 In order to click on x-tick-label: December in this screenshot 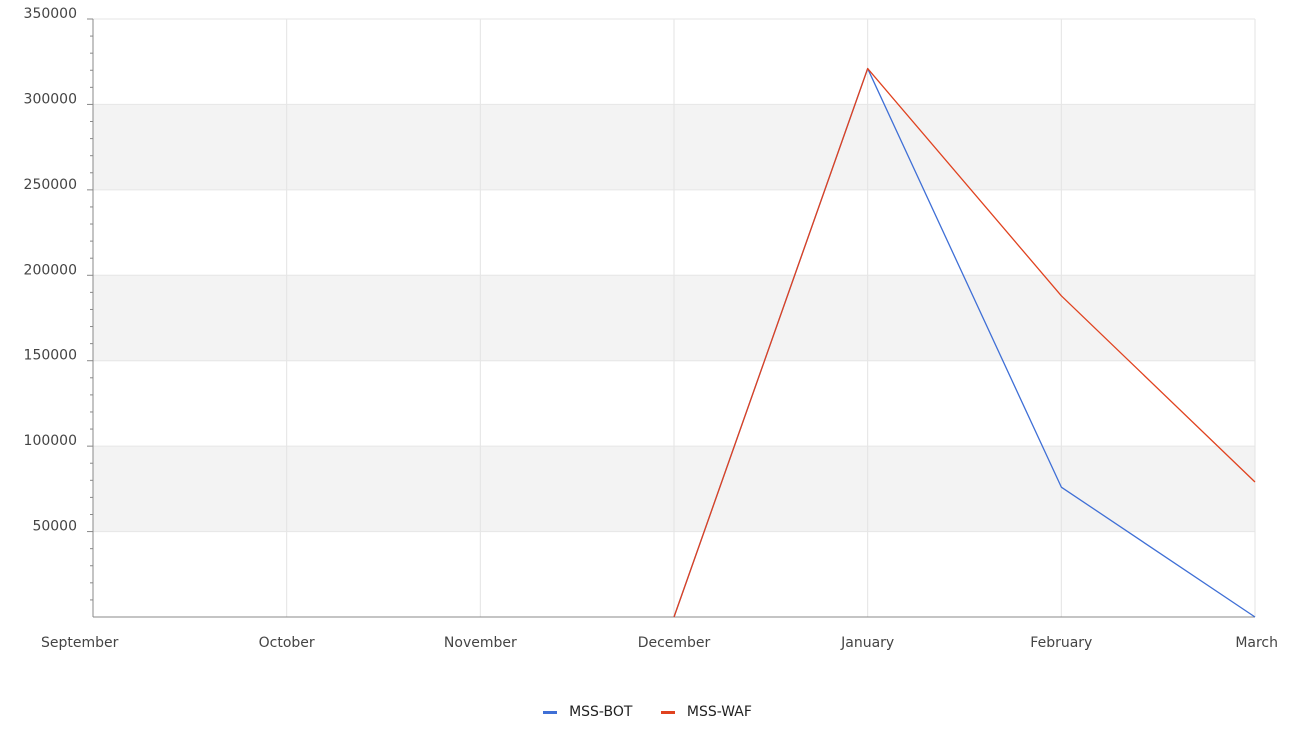, I will do `click(674, 643)`.